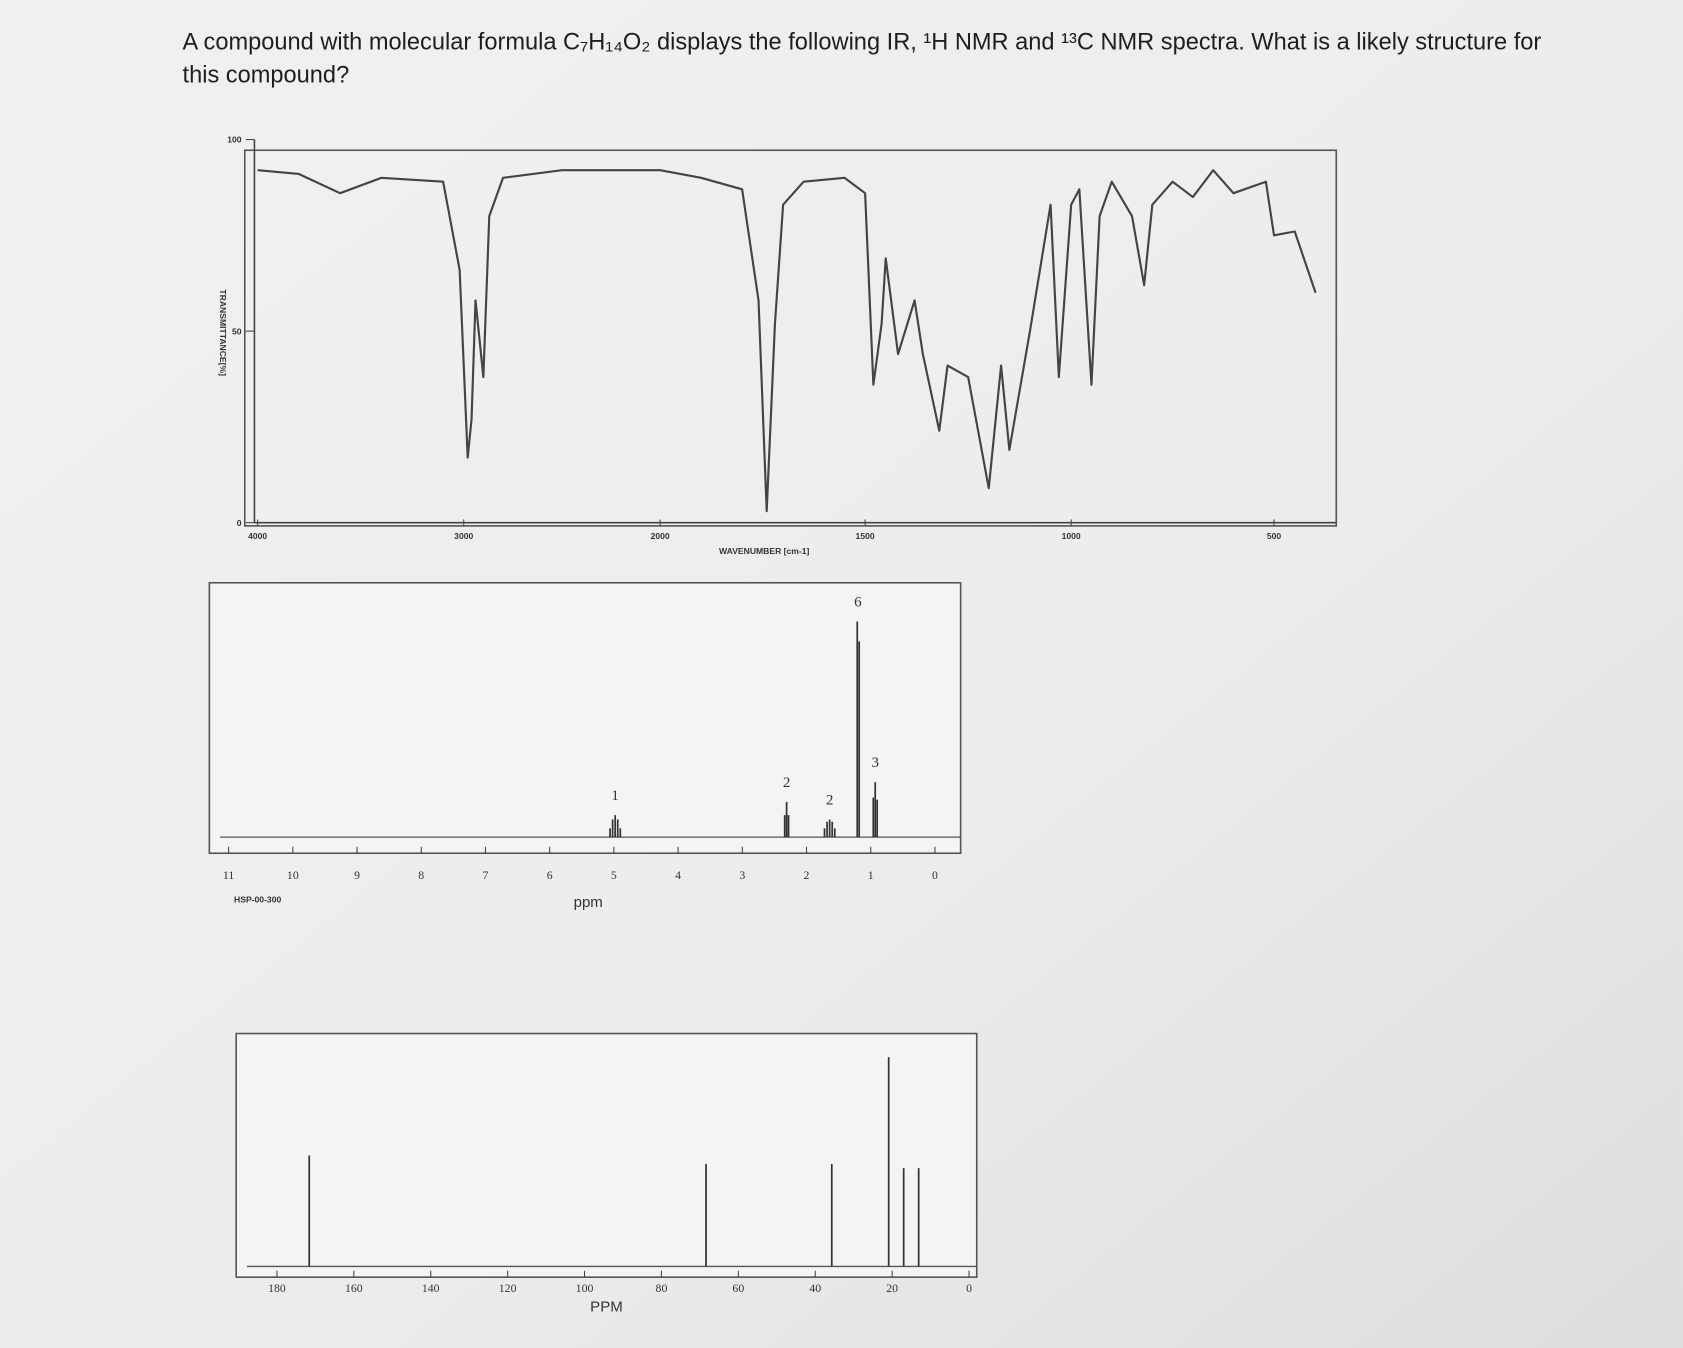  What do you see at coordinates (257, 900) in the screenshot?
I see `spectrum-code: HSP-00-300` at bounding box center [257, 900].